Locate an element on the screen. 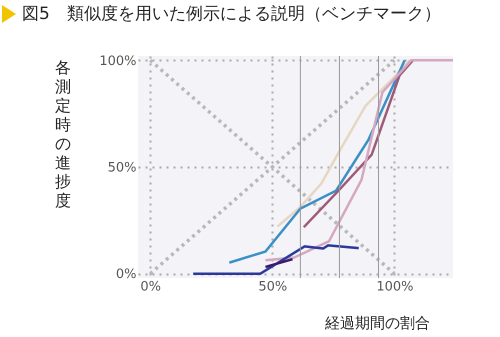  x-axis-title: 経過期間の割合 is located at coordinates (377, 323).